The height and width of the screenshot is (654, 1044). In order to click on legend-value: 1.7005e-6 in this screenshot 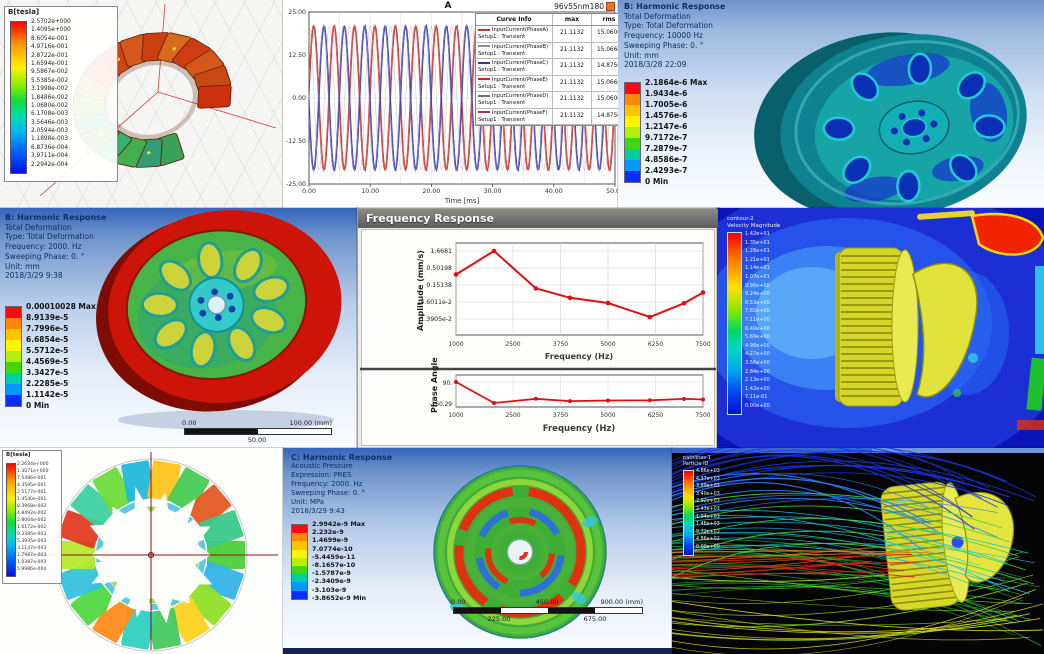, I will do `click(666, 104)`.